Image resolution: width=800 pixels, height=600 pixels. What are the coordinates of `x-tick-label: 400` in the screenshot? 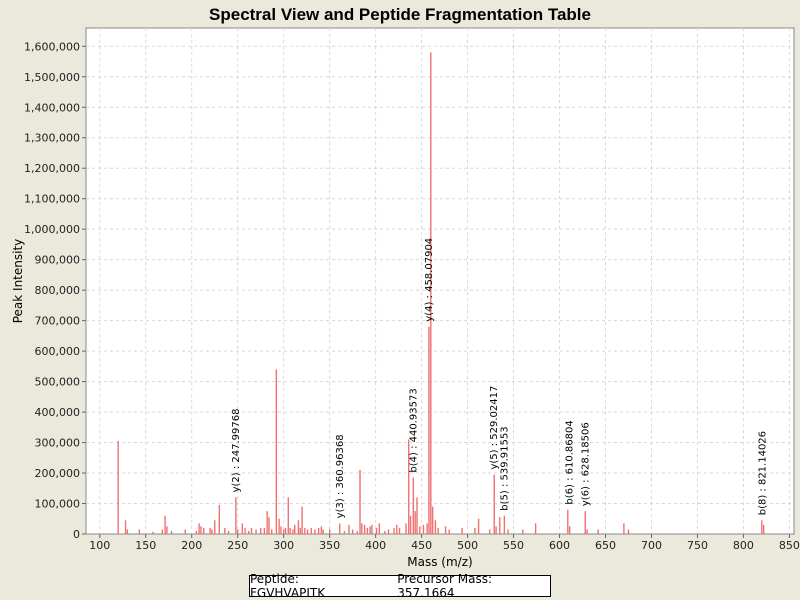 It's located at (375, 545).